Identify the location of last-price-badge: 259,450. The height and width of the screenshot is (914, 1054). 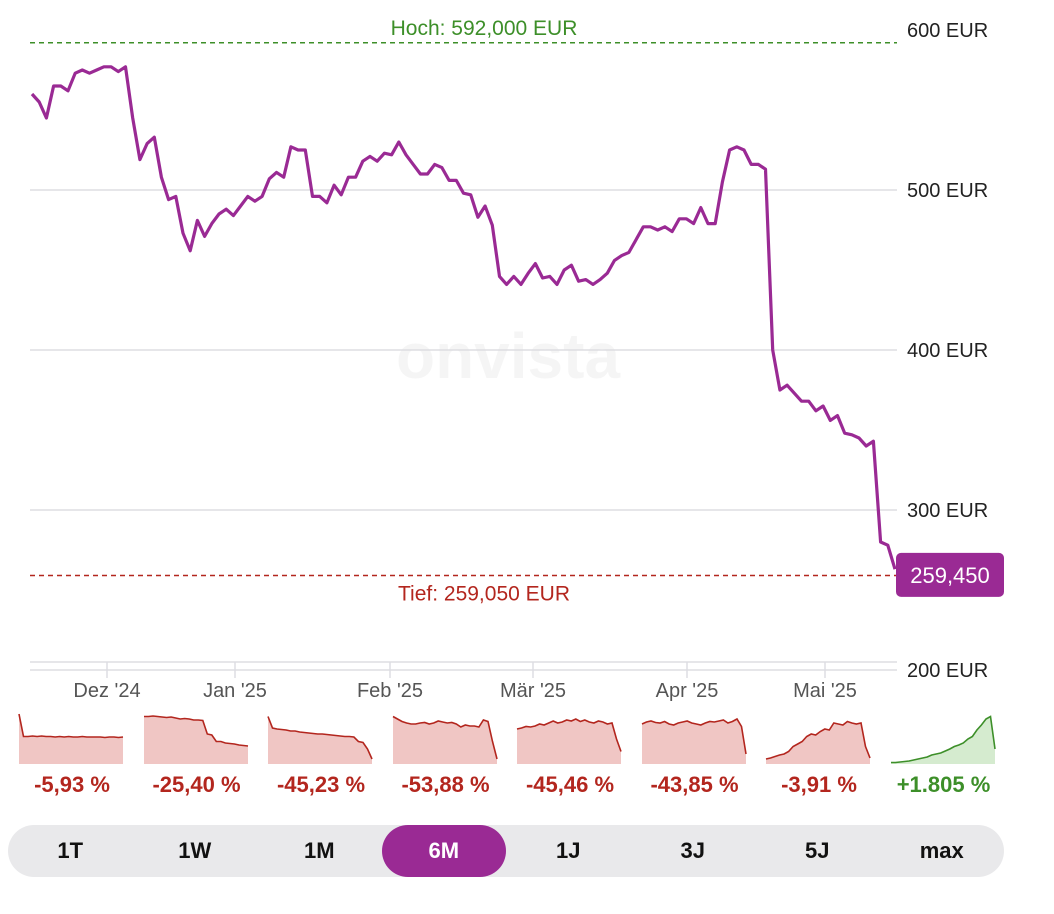
(950, 574).